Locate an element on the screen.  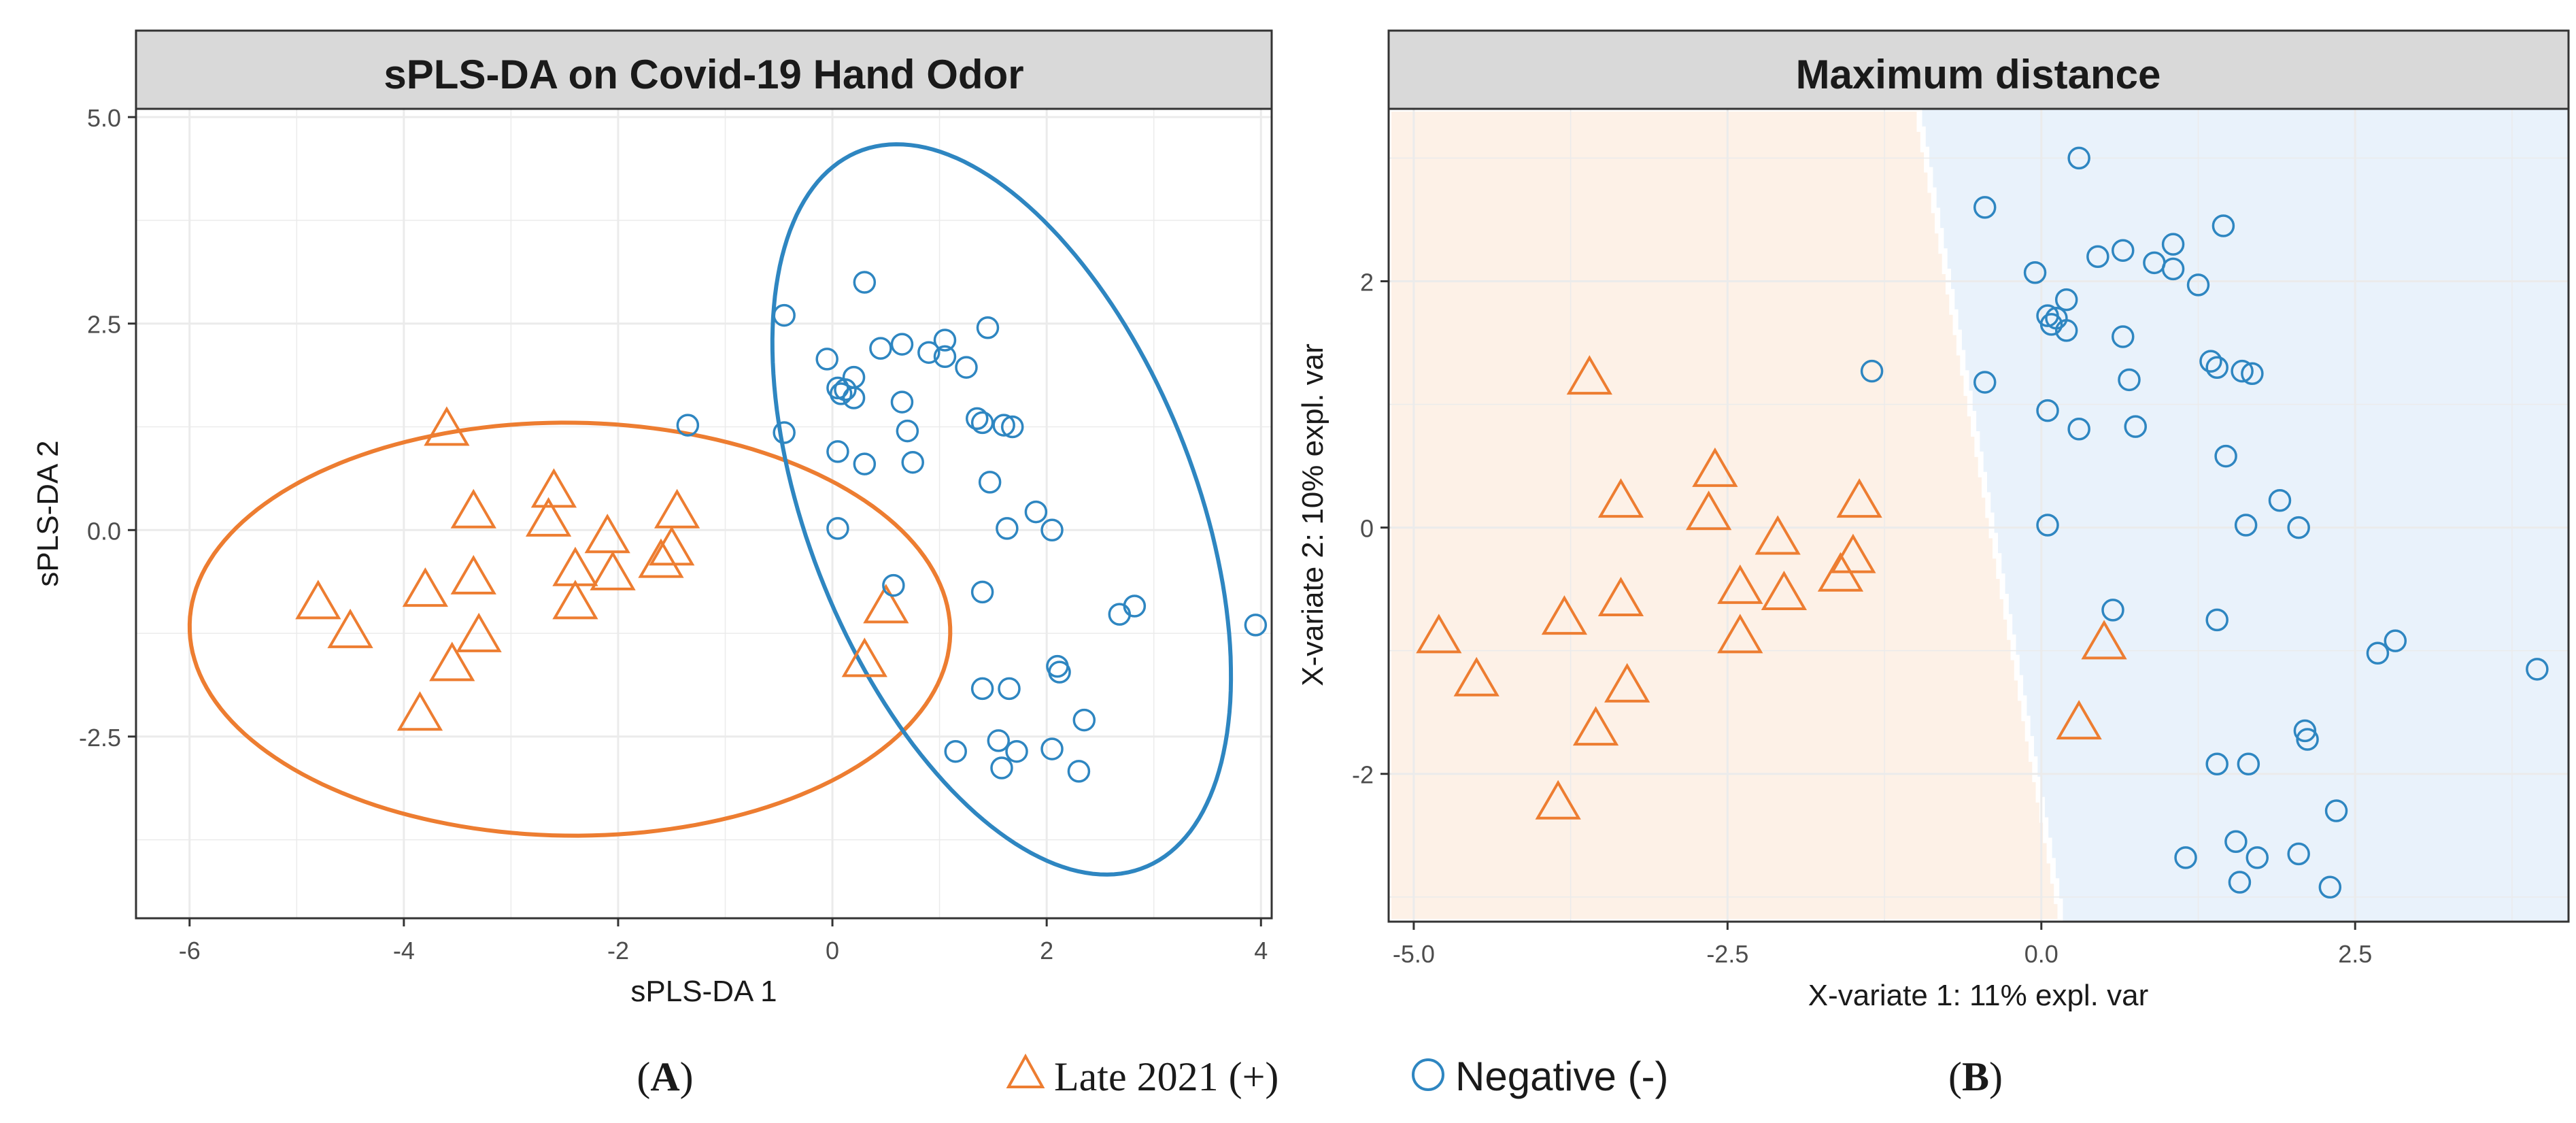
panel-a-title-strip is located at coordinates (704, 69).